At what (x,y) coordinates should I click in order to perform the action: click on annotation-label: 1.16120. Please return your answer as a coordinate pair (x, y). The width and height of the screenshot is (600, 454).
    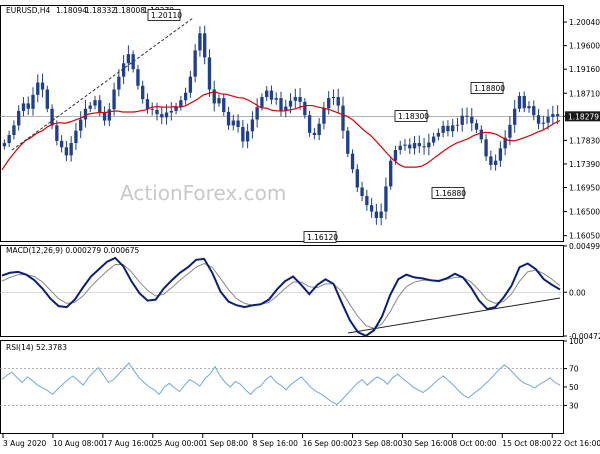
    Looking at the image, I should click on (322, 237).